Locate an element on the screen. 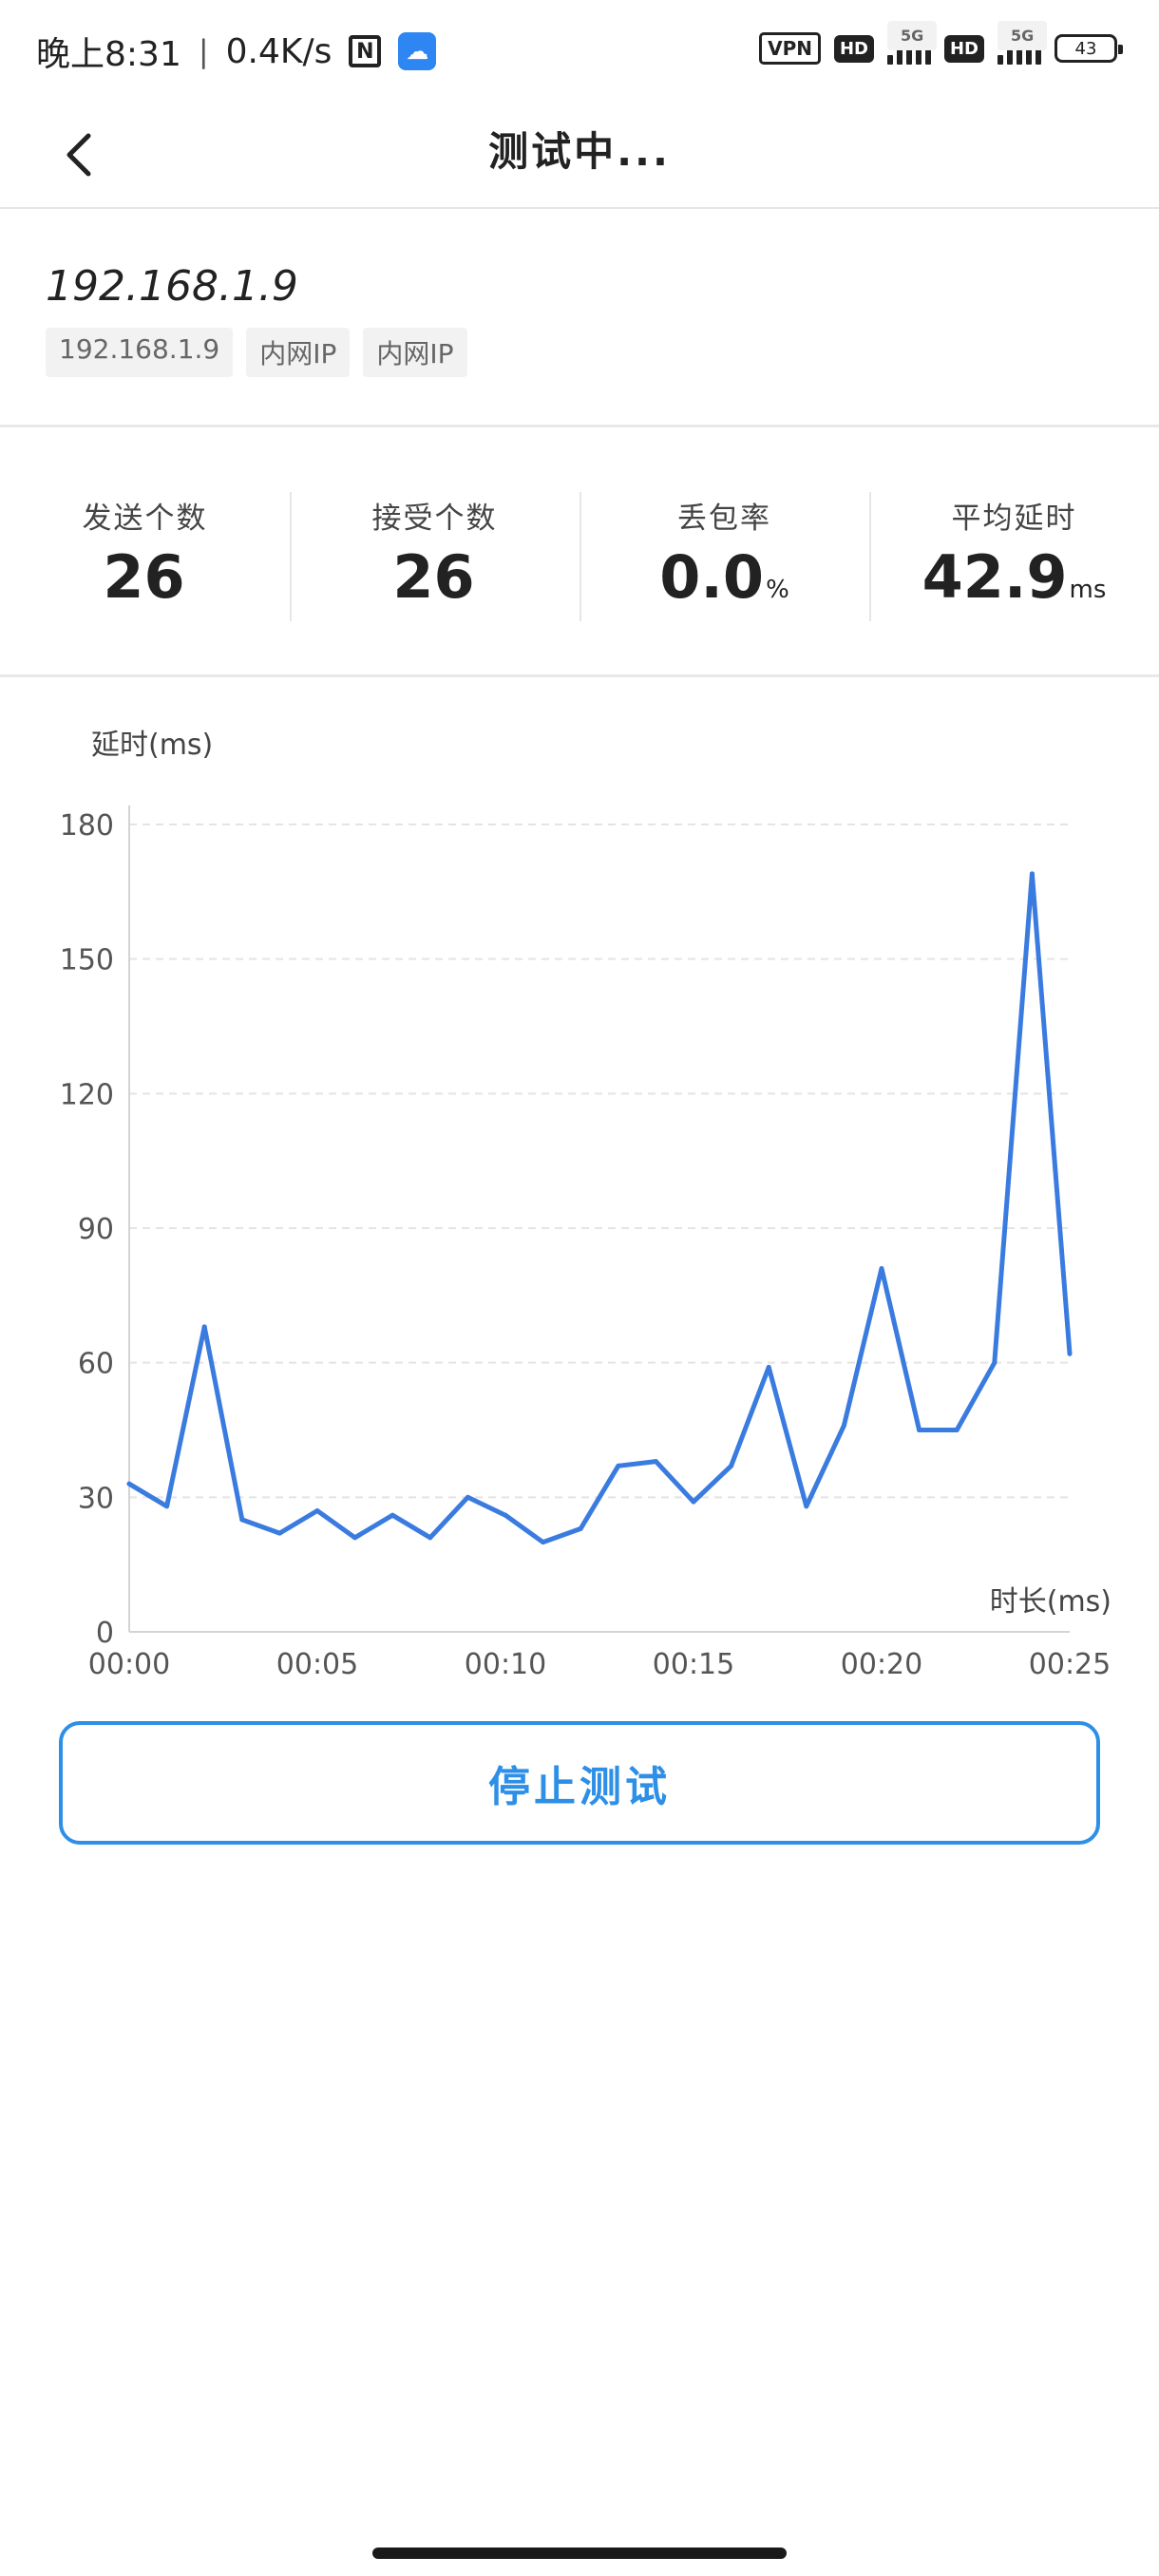  y-tick-label: 90 is located at coordinates (96, 1229).